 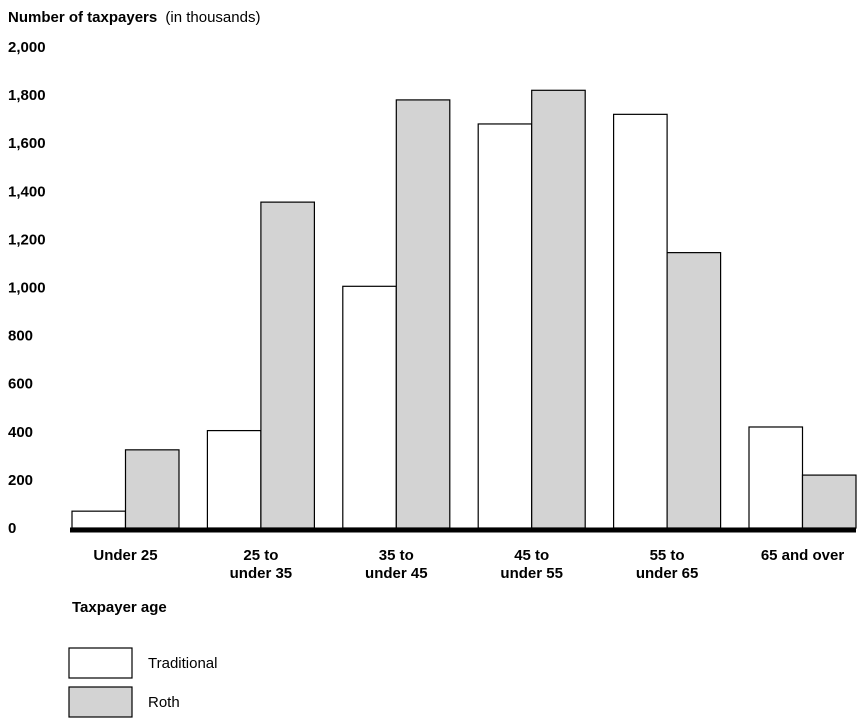 I want to click on x-category-label-line: Under 25, so click(x=125, y=555).